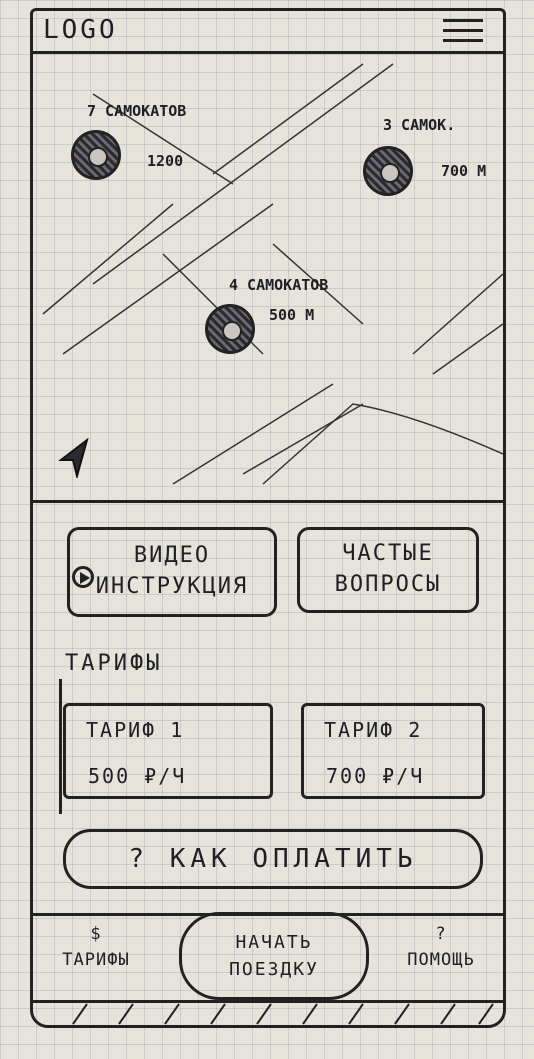 This screenshot has height=1059, width=534. What do you see at coordinates (274, 969) in the screenshot?
I see `start-line2: ПОЕЗДКУ` at bounding box center [274, 969].